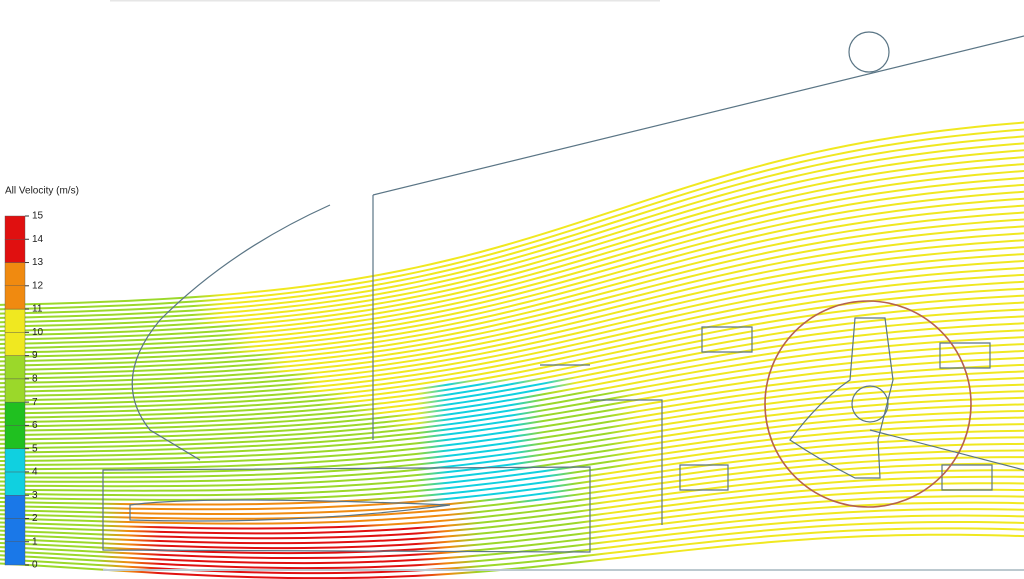 The width and height of the screenshot is (1024, 579). Describe the element at coordinates (37, 309) in the screenshot. I see `legend-tick-label: 11` at that location.